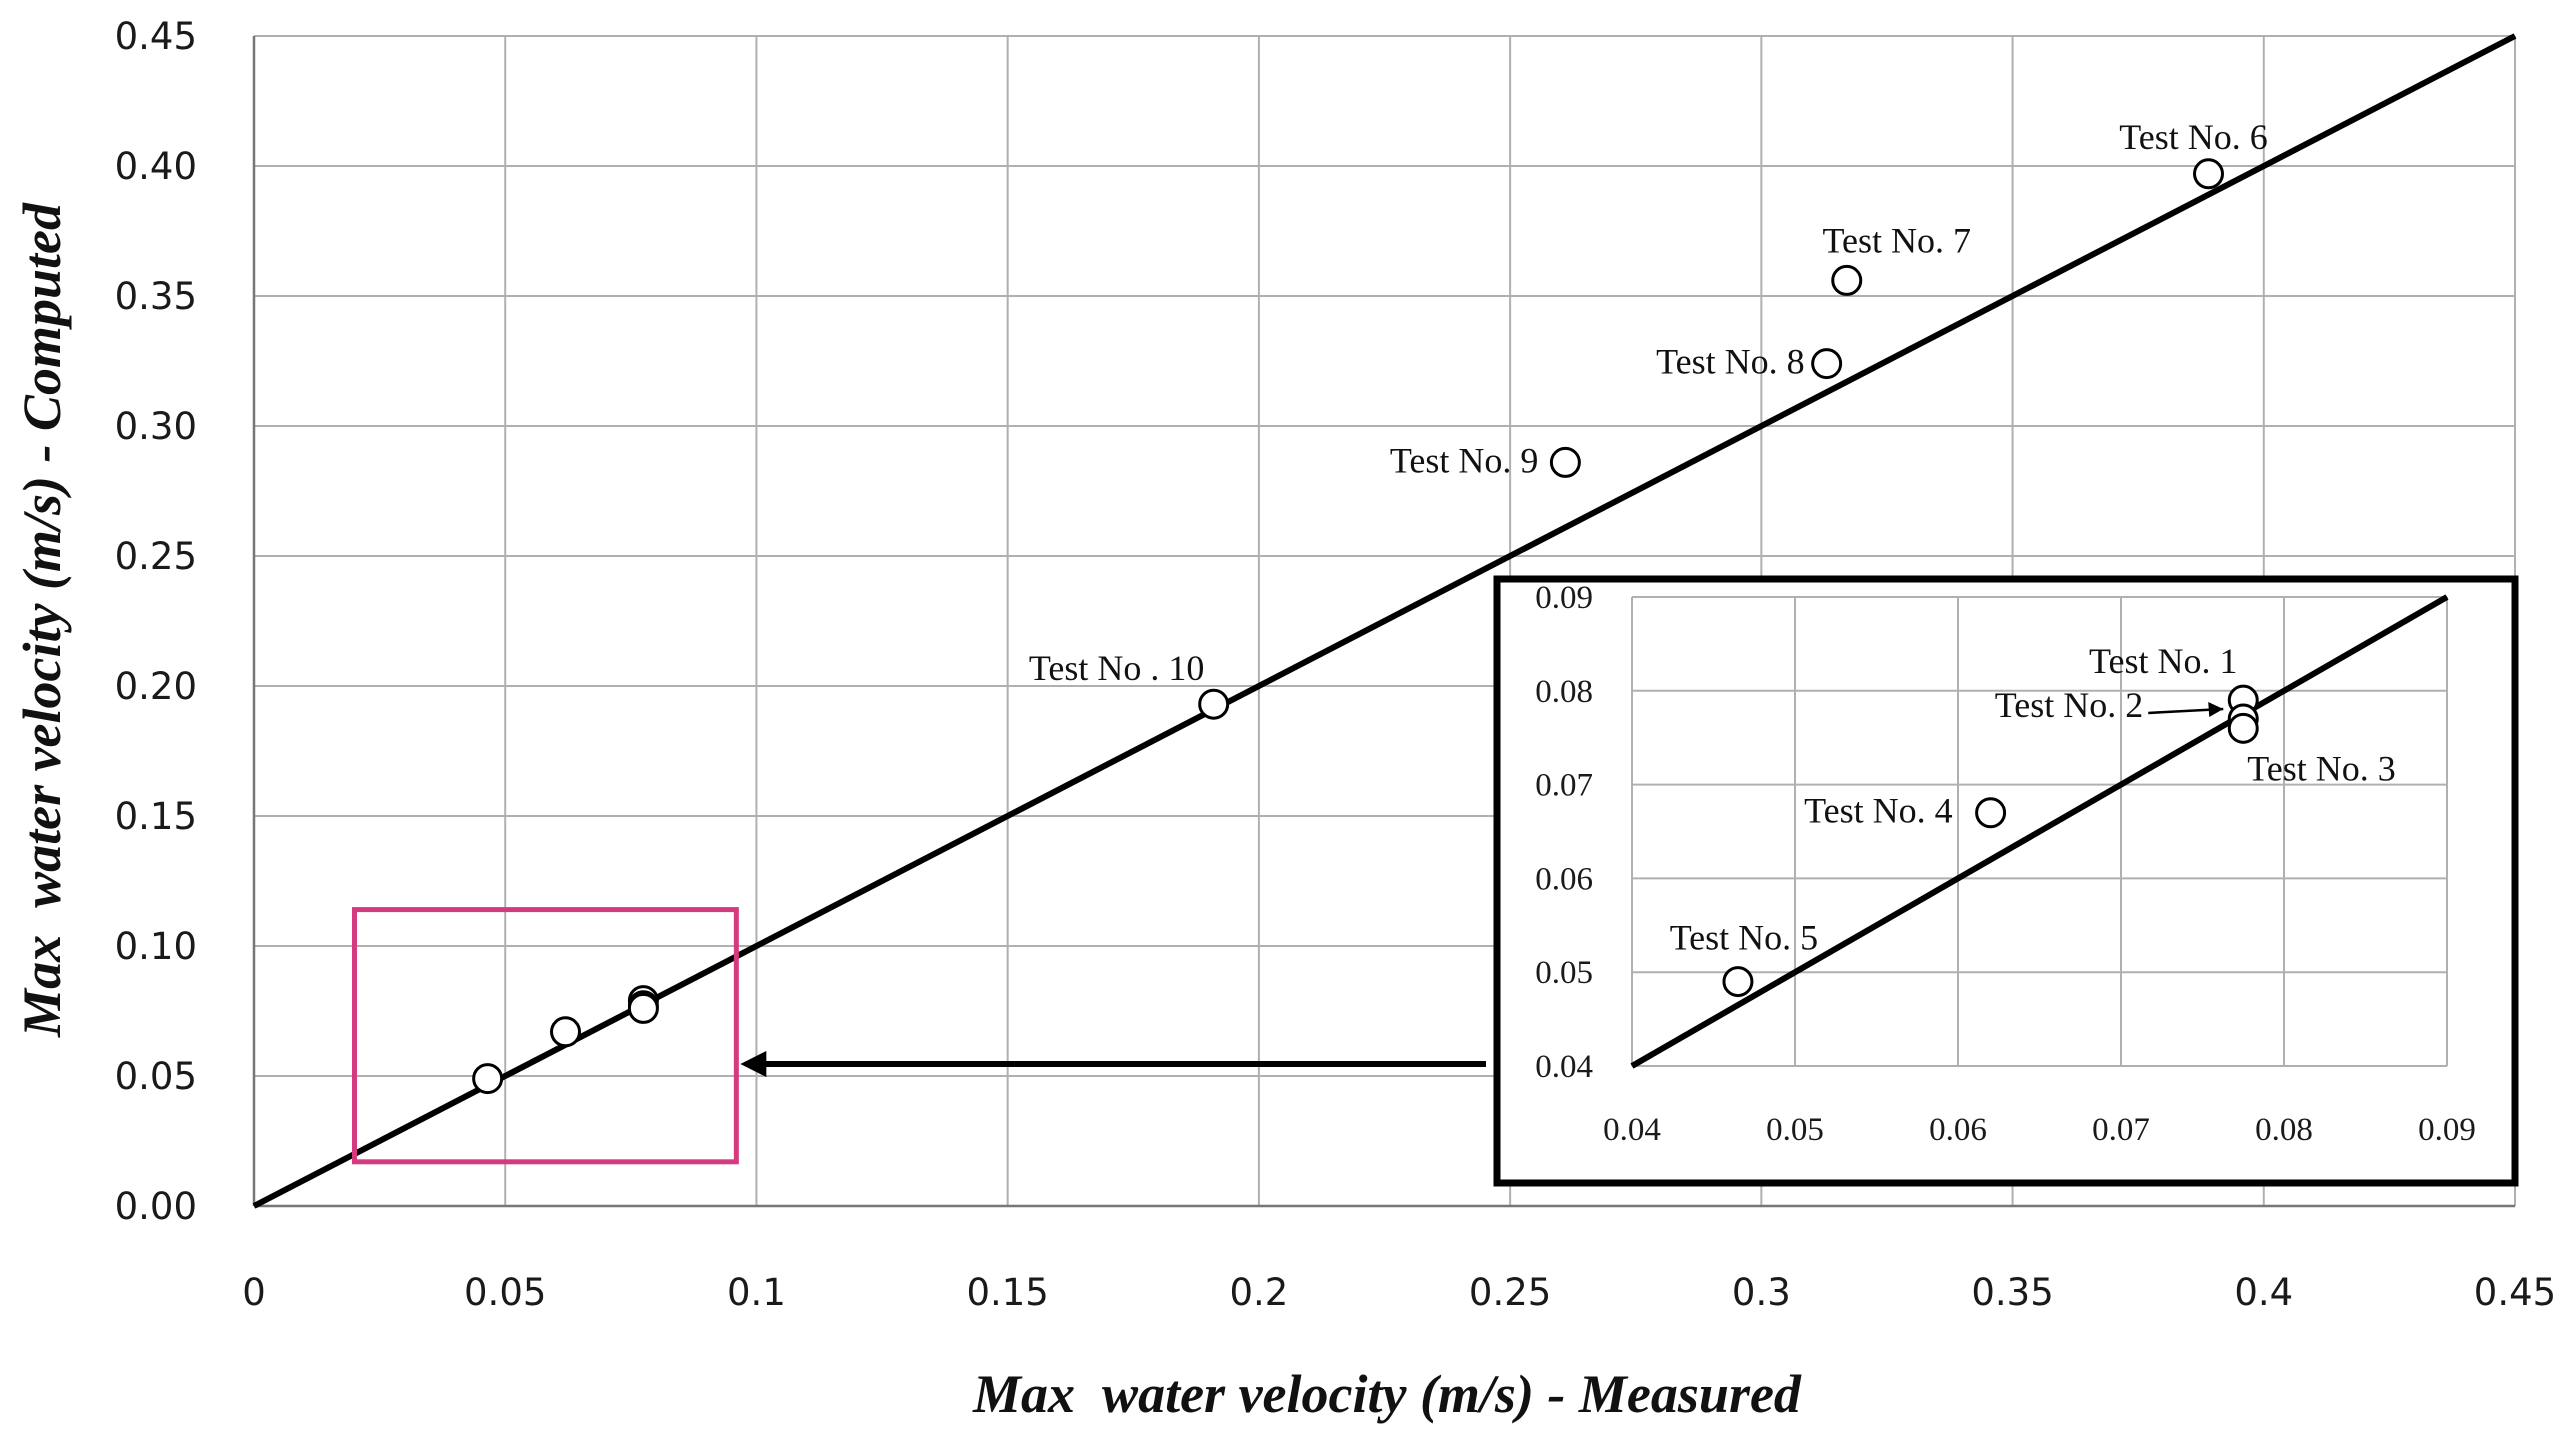  I want to click on x-tick-label: 0.3, so click(1761, 1292).